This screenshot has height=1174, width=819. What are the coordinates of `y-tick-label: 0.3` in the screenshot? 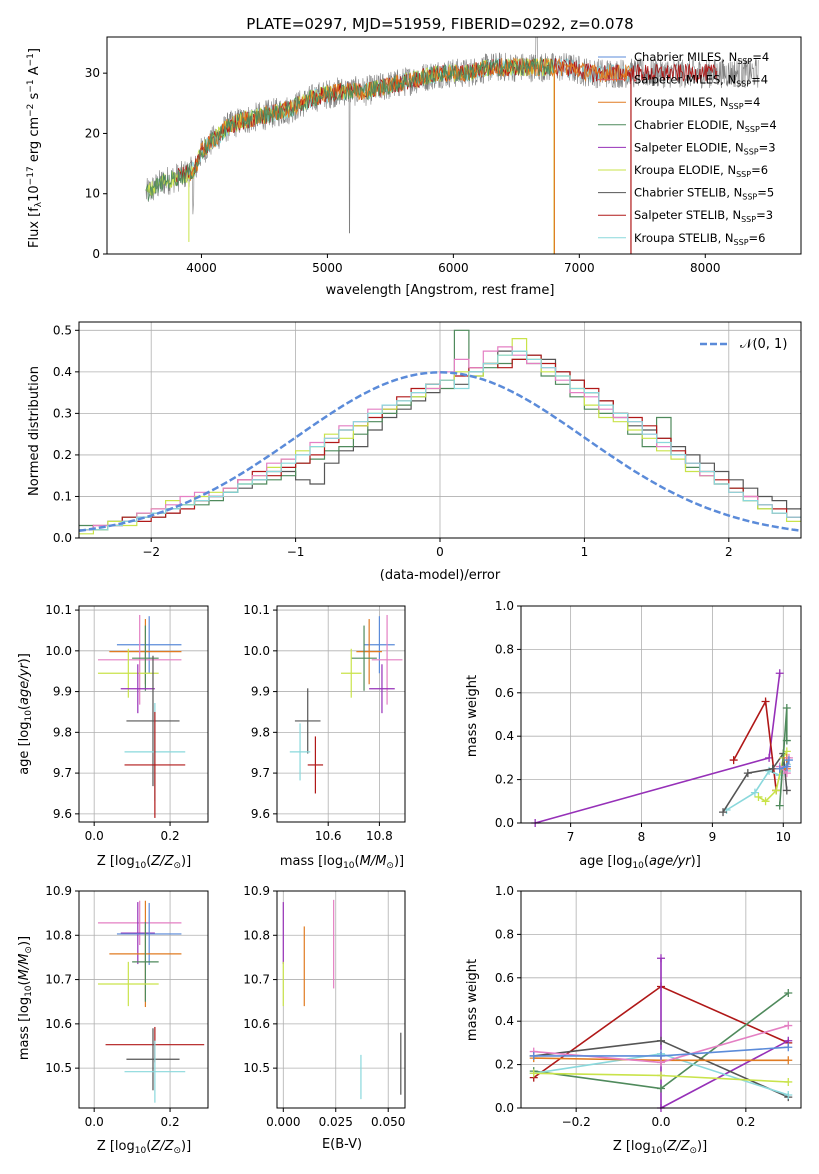 It's located at (62, 413).